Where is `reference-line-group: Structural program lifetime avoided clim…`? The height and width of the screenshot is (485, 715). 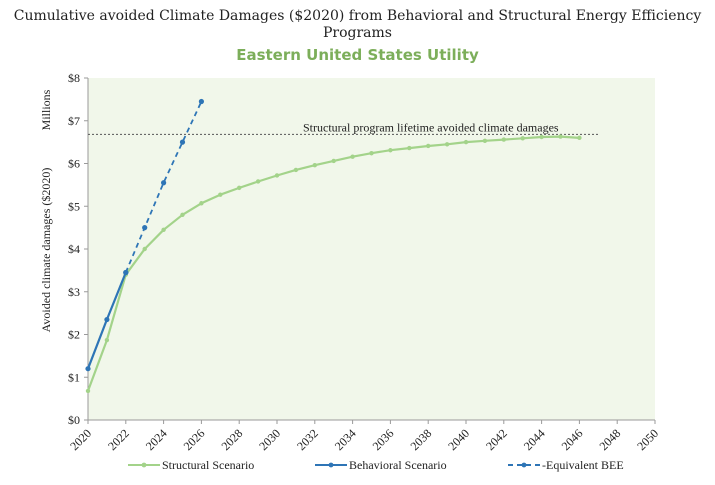
reference-line-group: Structural program lifetime avoided clim… is located at coordinates (344, 127).